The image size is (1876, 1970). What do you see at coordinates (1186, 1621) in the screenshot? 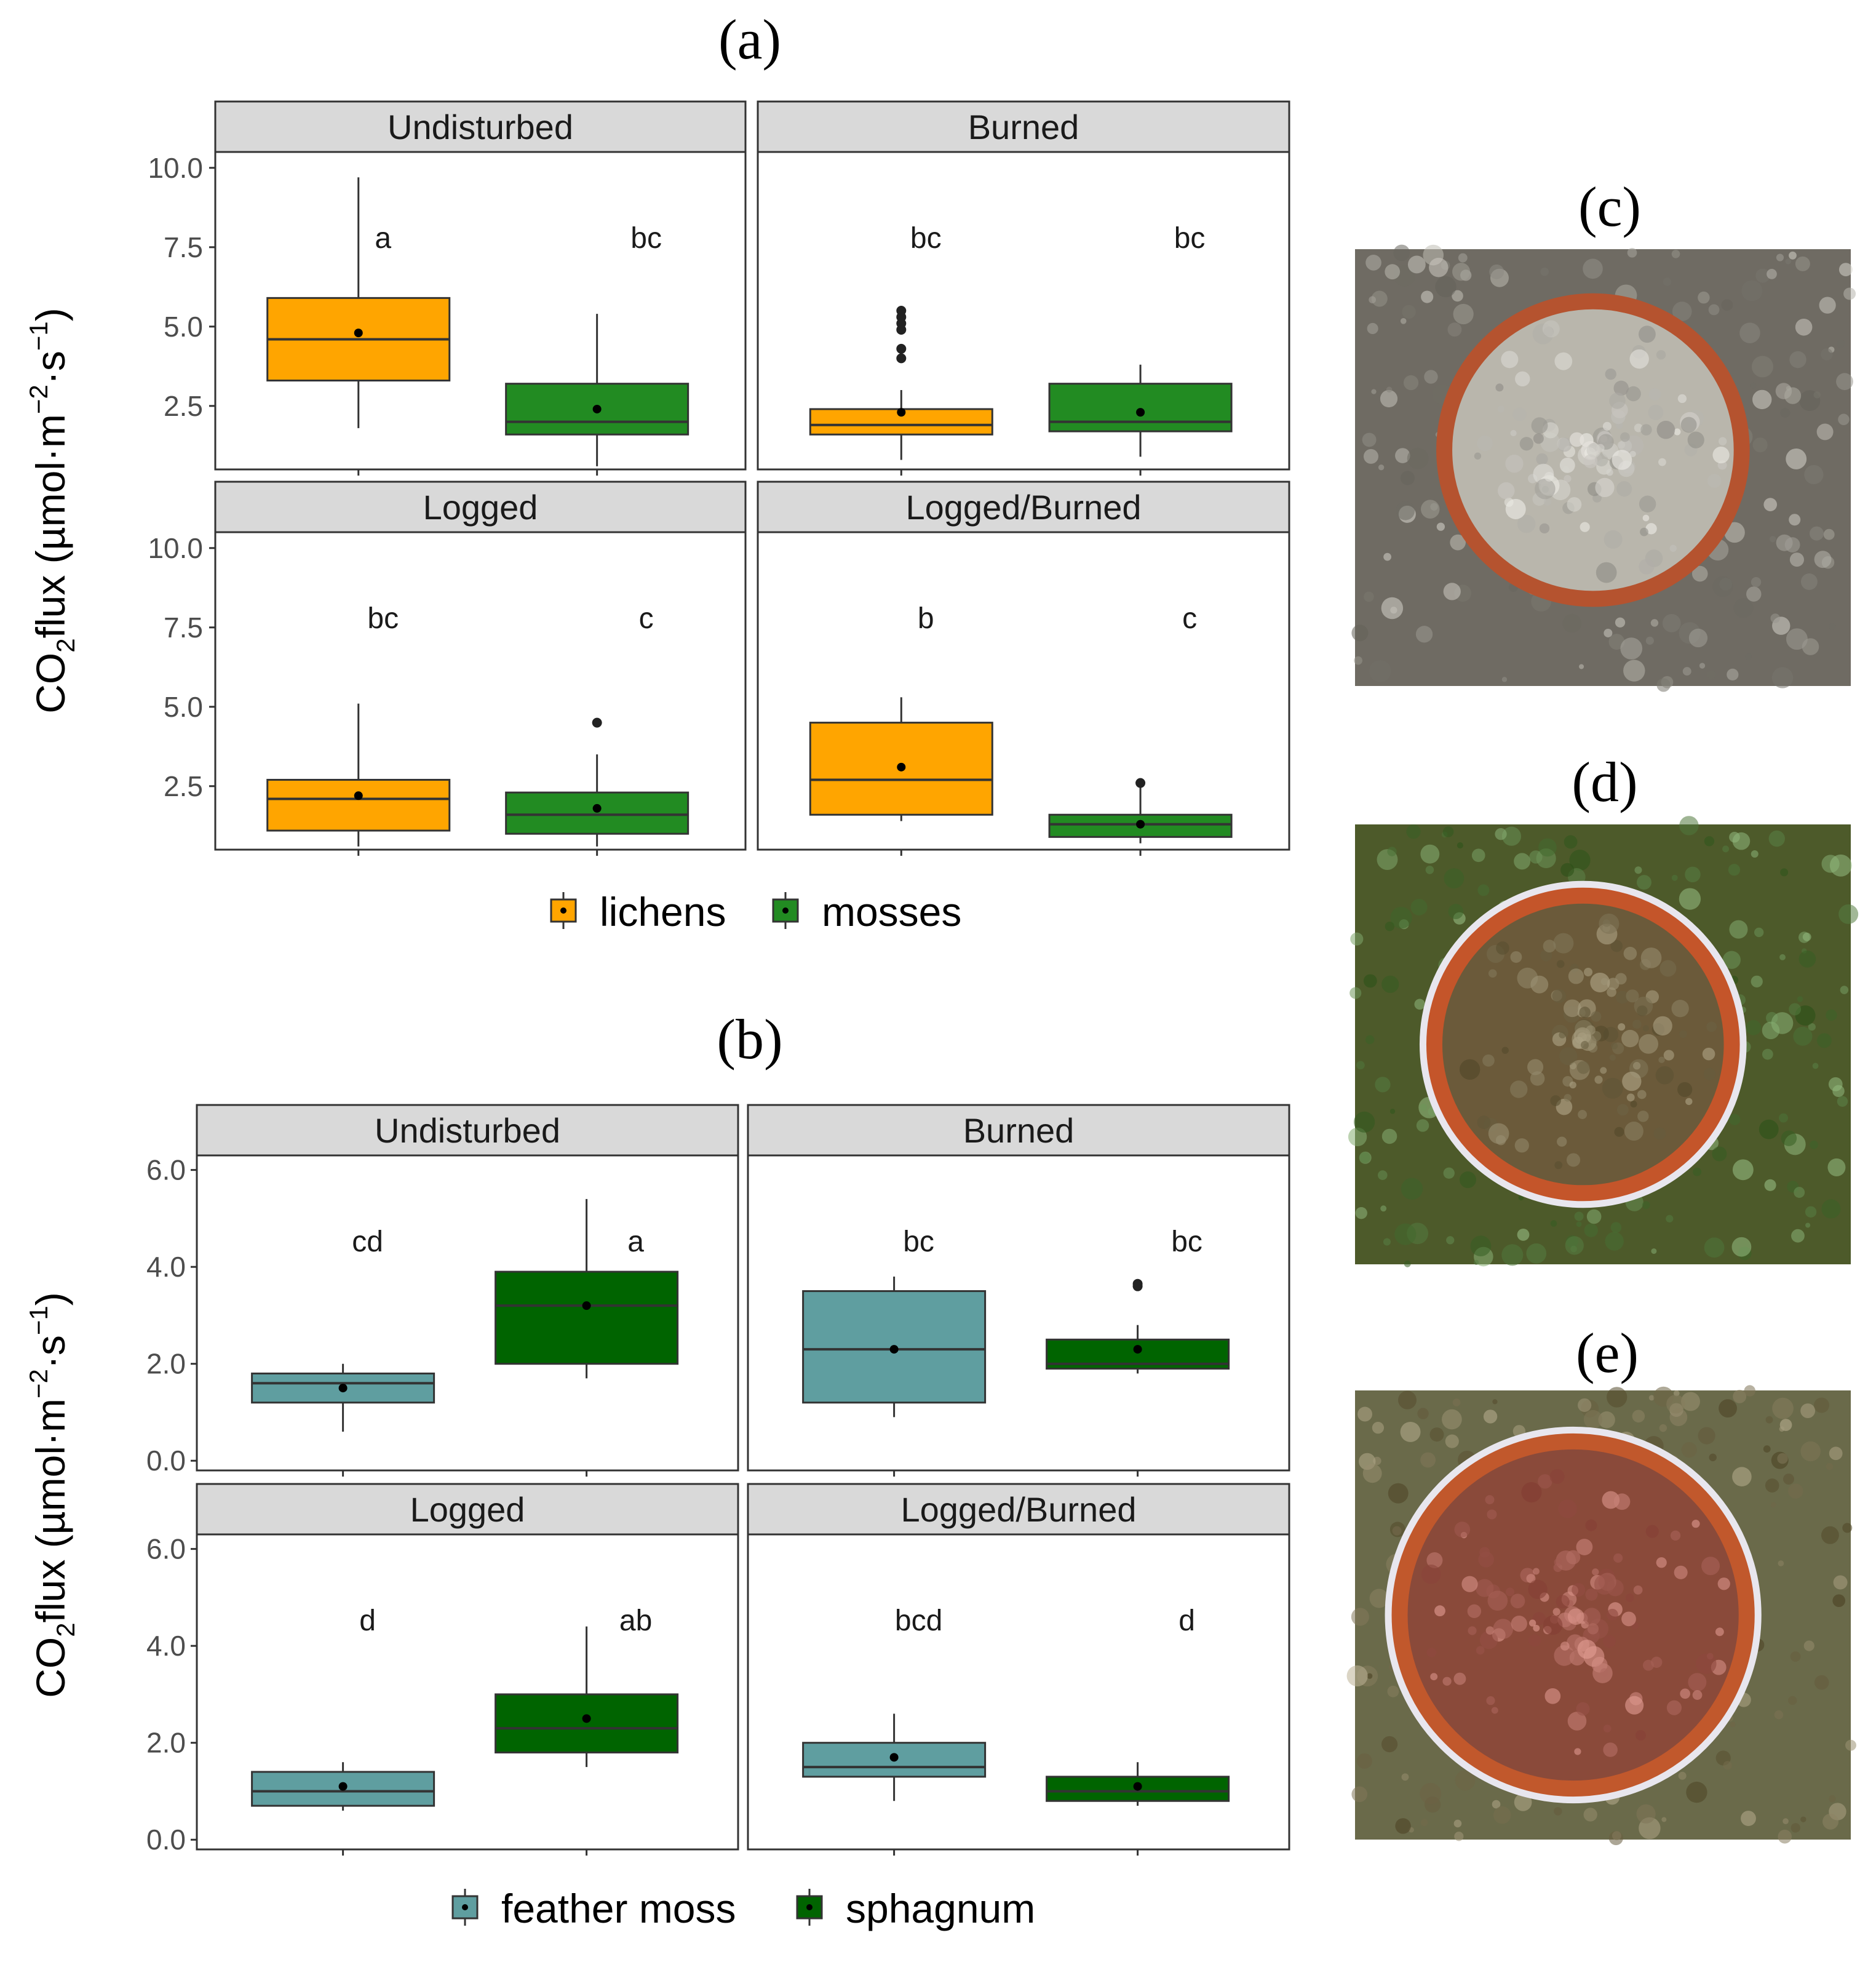
I see `significance-letter: d` at bounding box center [1186, 1621].